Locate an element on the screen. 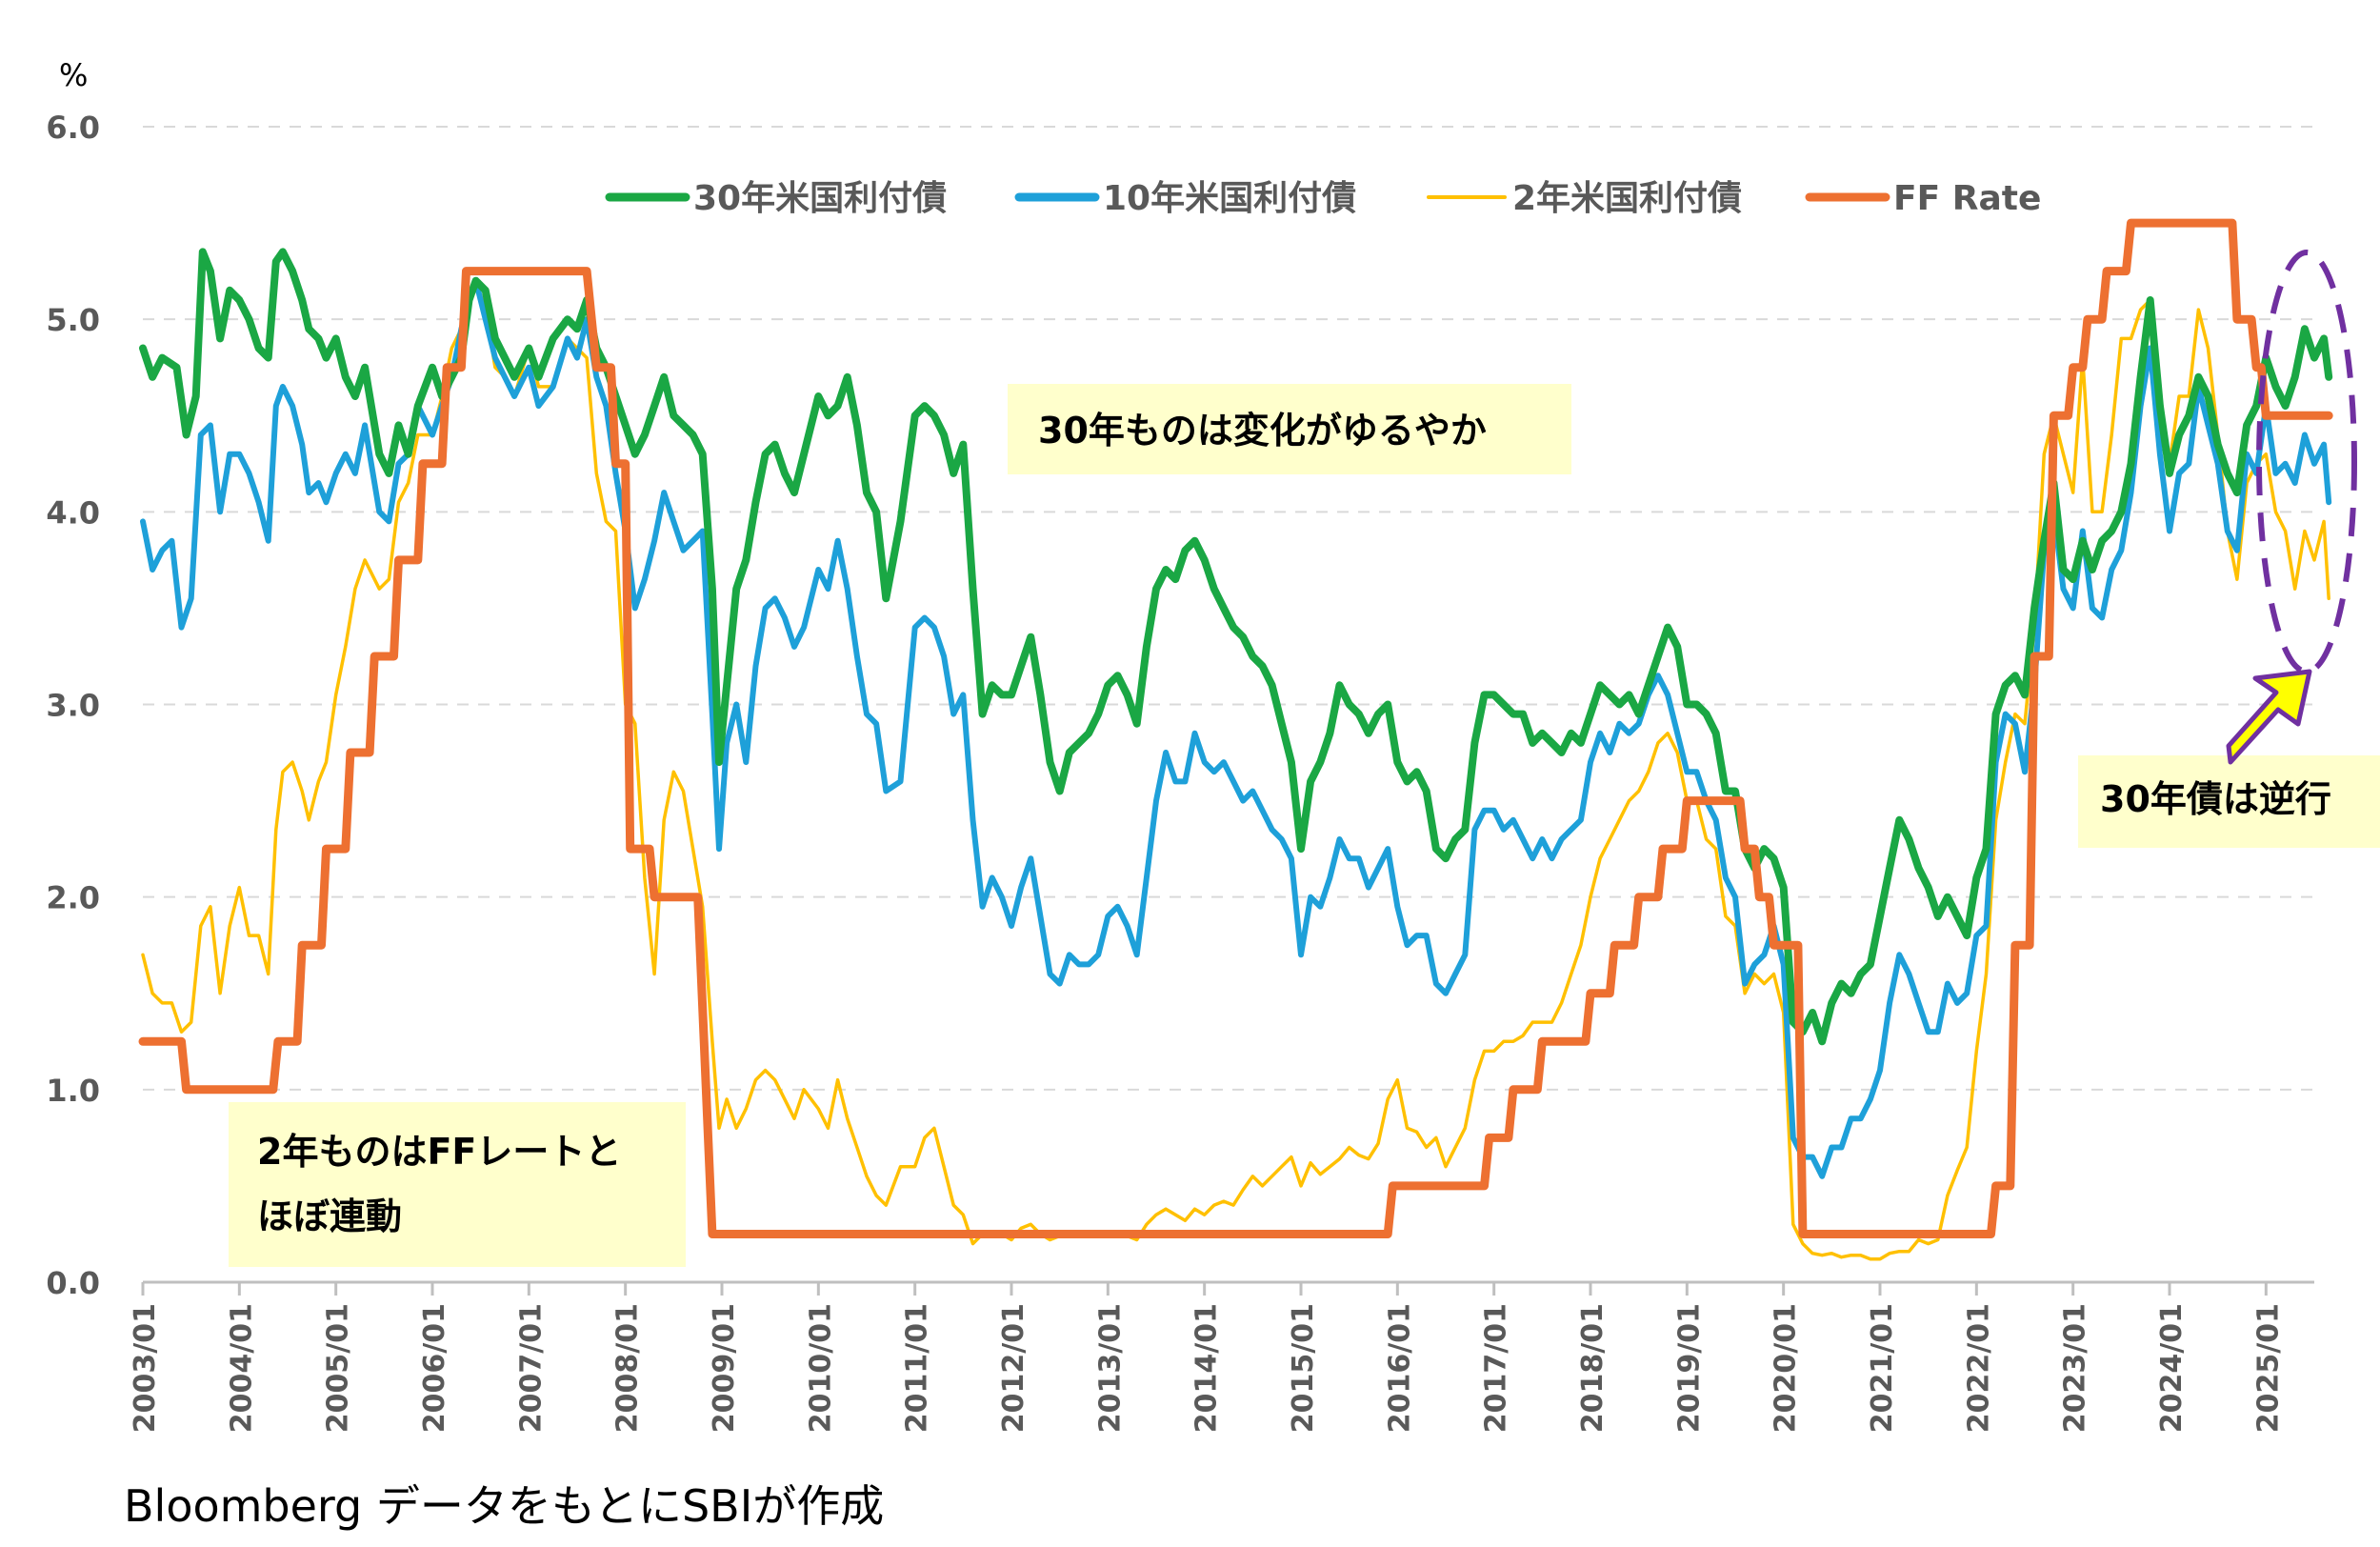 The image size is (2380, 1547). x-tick-label: 2011/01 is located at coordinates (917, 1368).